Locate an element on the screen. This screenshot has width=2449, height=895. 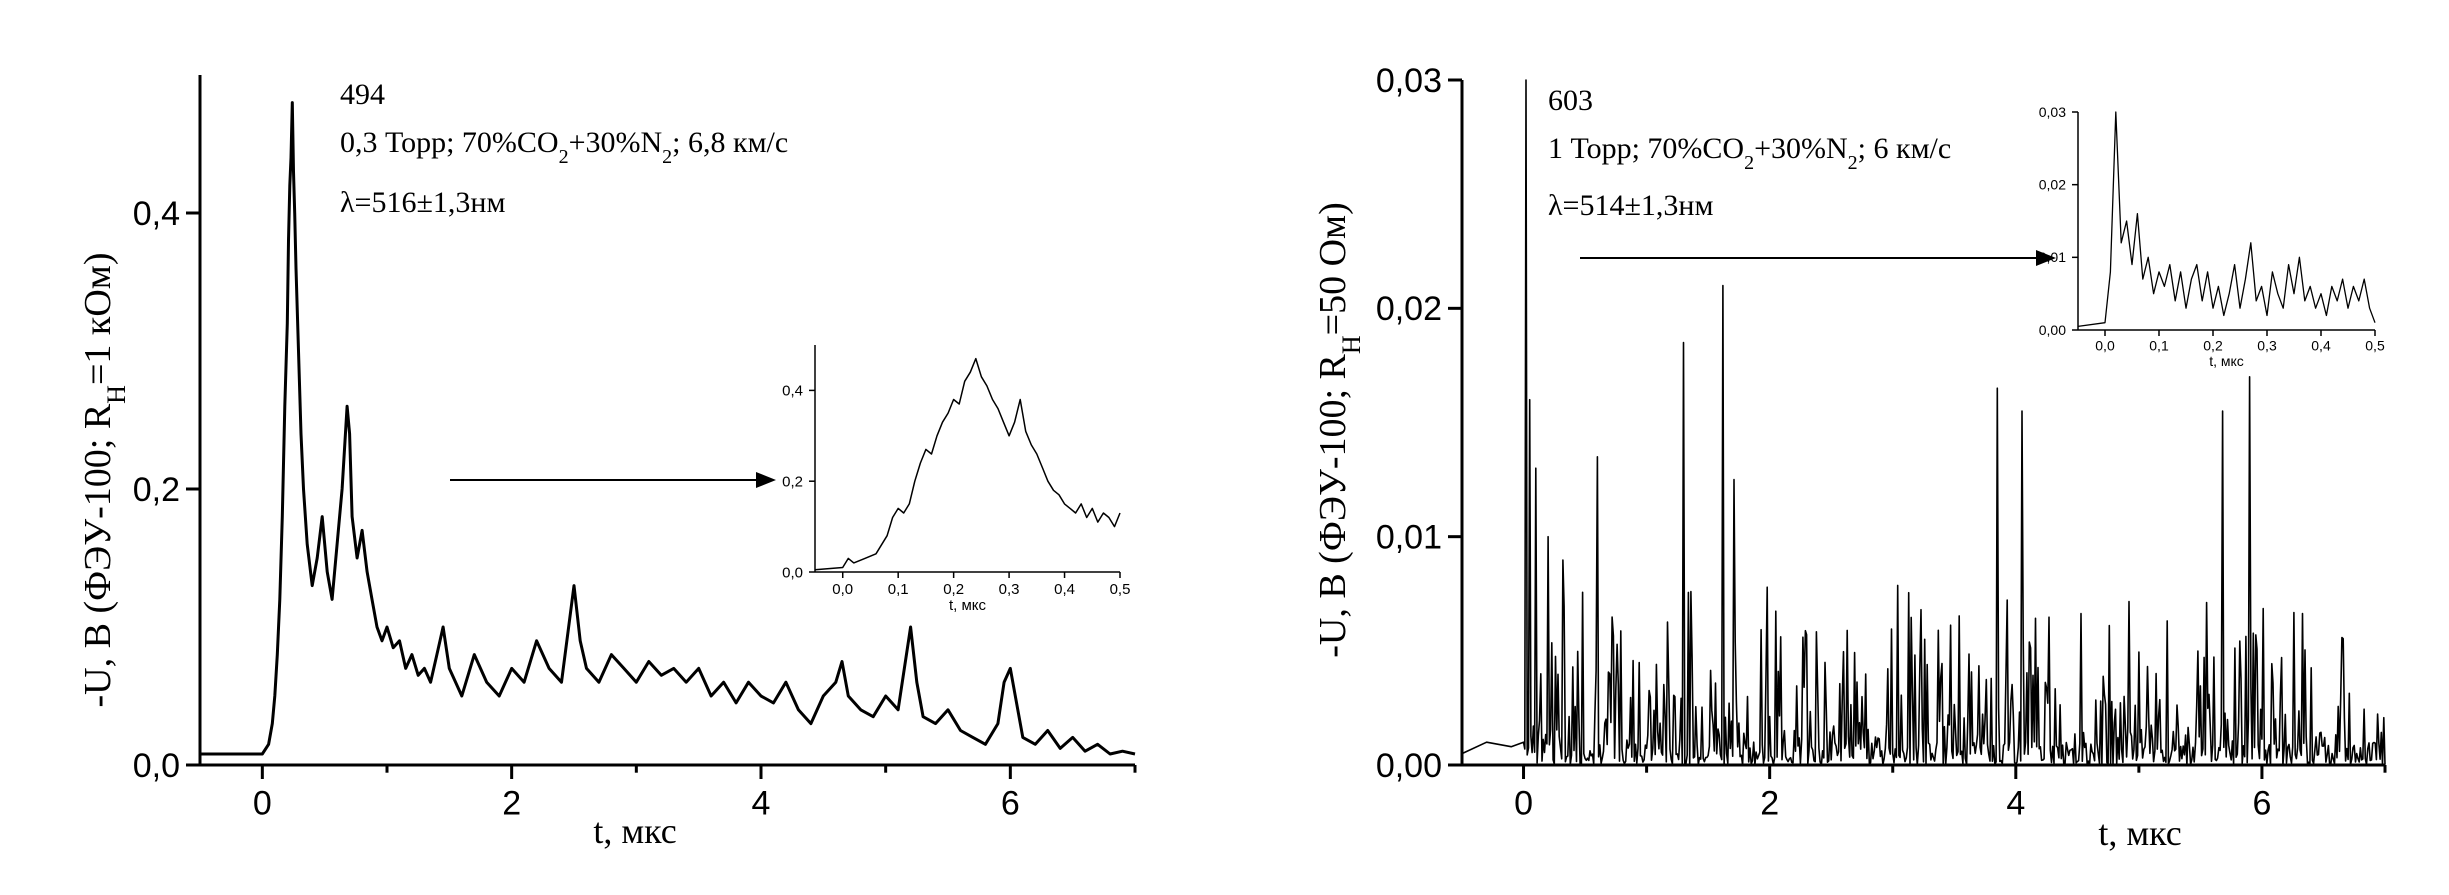
left-inset-x-tick-label: 0,5 is located at coordinates (1120, 589).